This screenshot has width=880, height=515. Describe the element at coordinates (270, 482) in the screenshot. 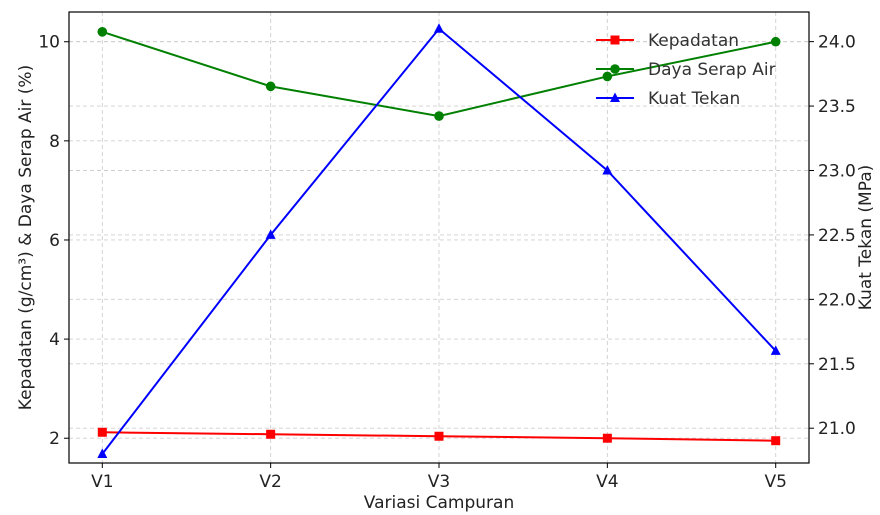

I see `x-tick-label: V2` at that location.